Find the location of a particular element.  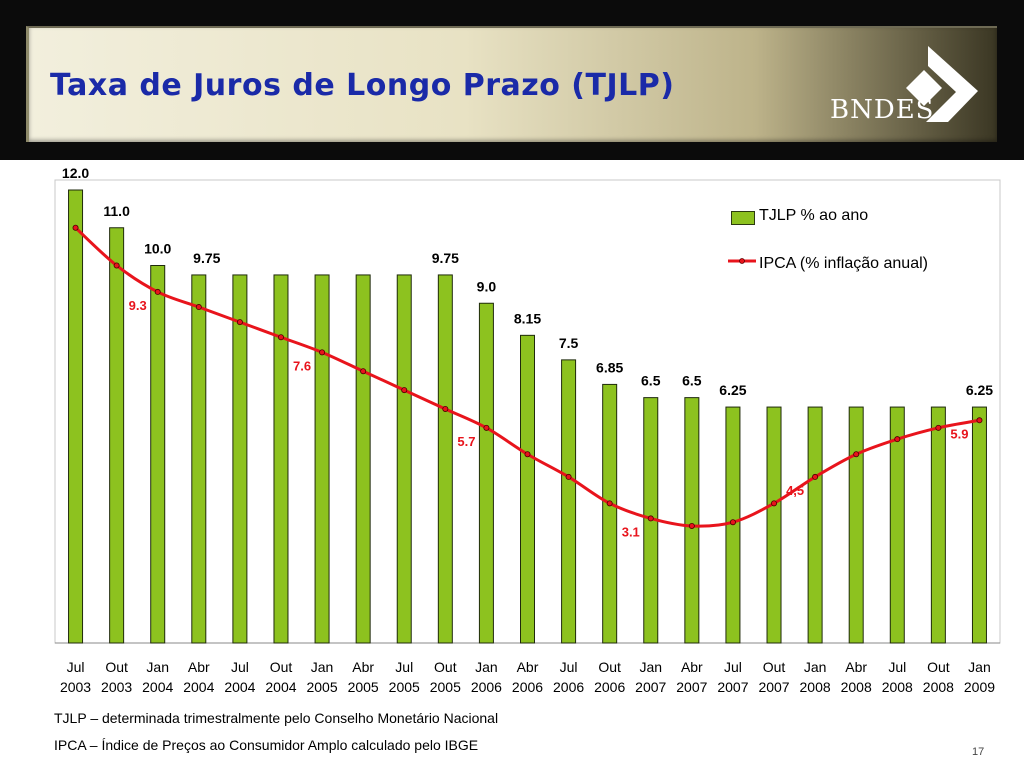

legend-swatch-ipca is located at coordinates (742, 261).